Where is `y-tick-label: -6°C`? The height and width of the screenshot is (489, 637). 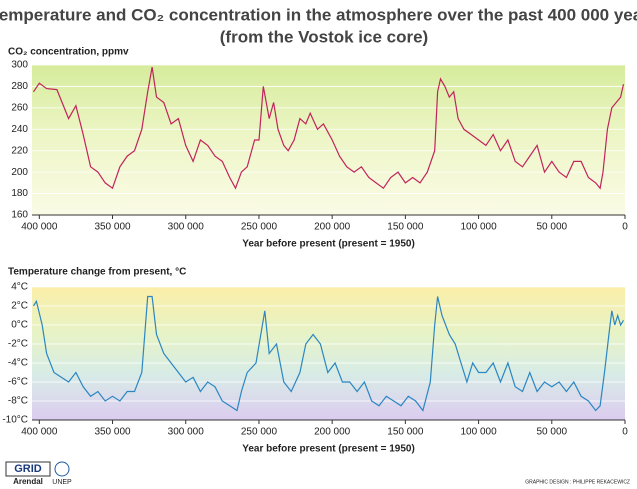 y-tick-label: -6°C is located at coordinates (18, 382).